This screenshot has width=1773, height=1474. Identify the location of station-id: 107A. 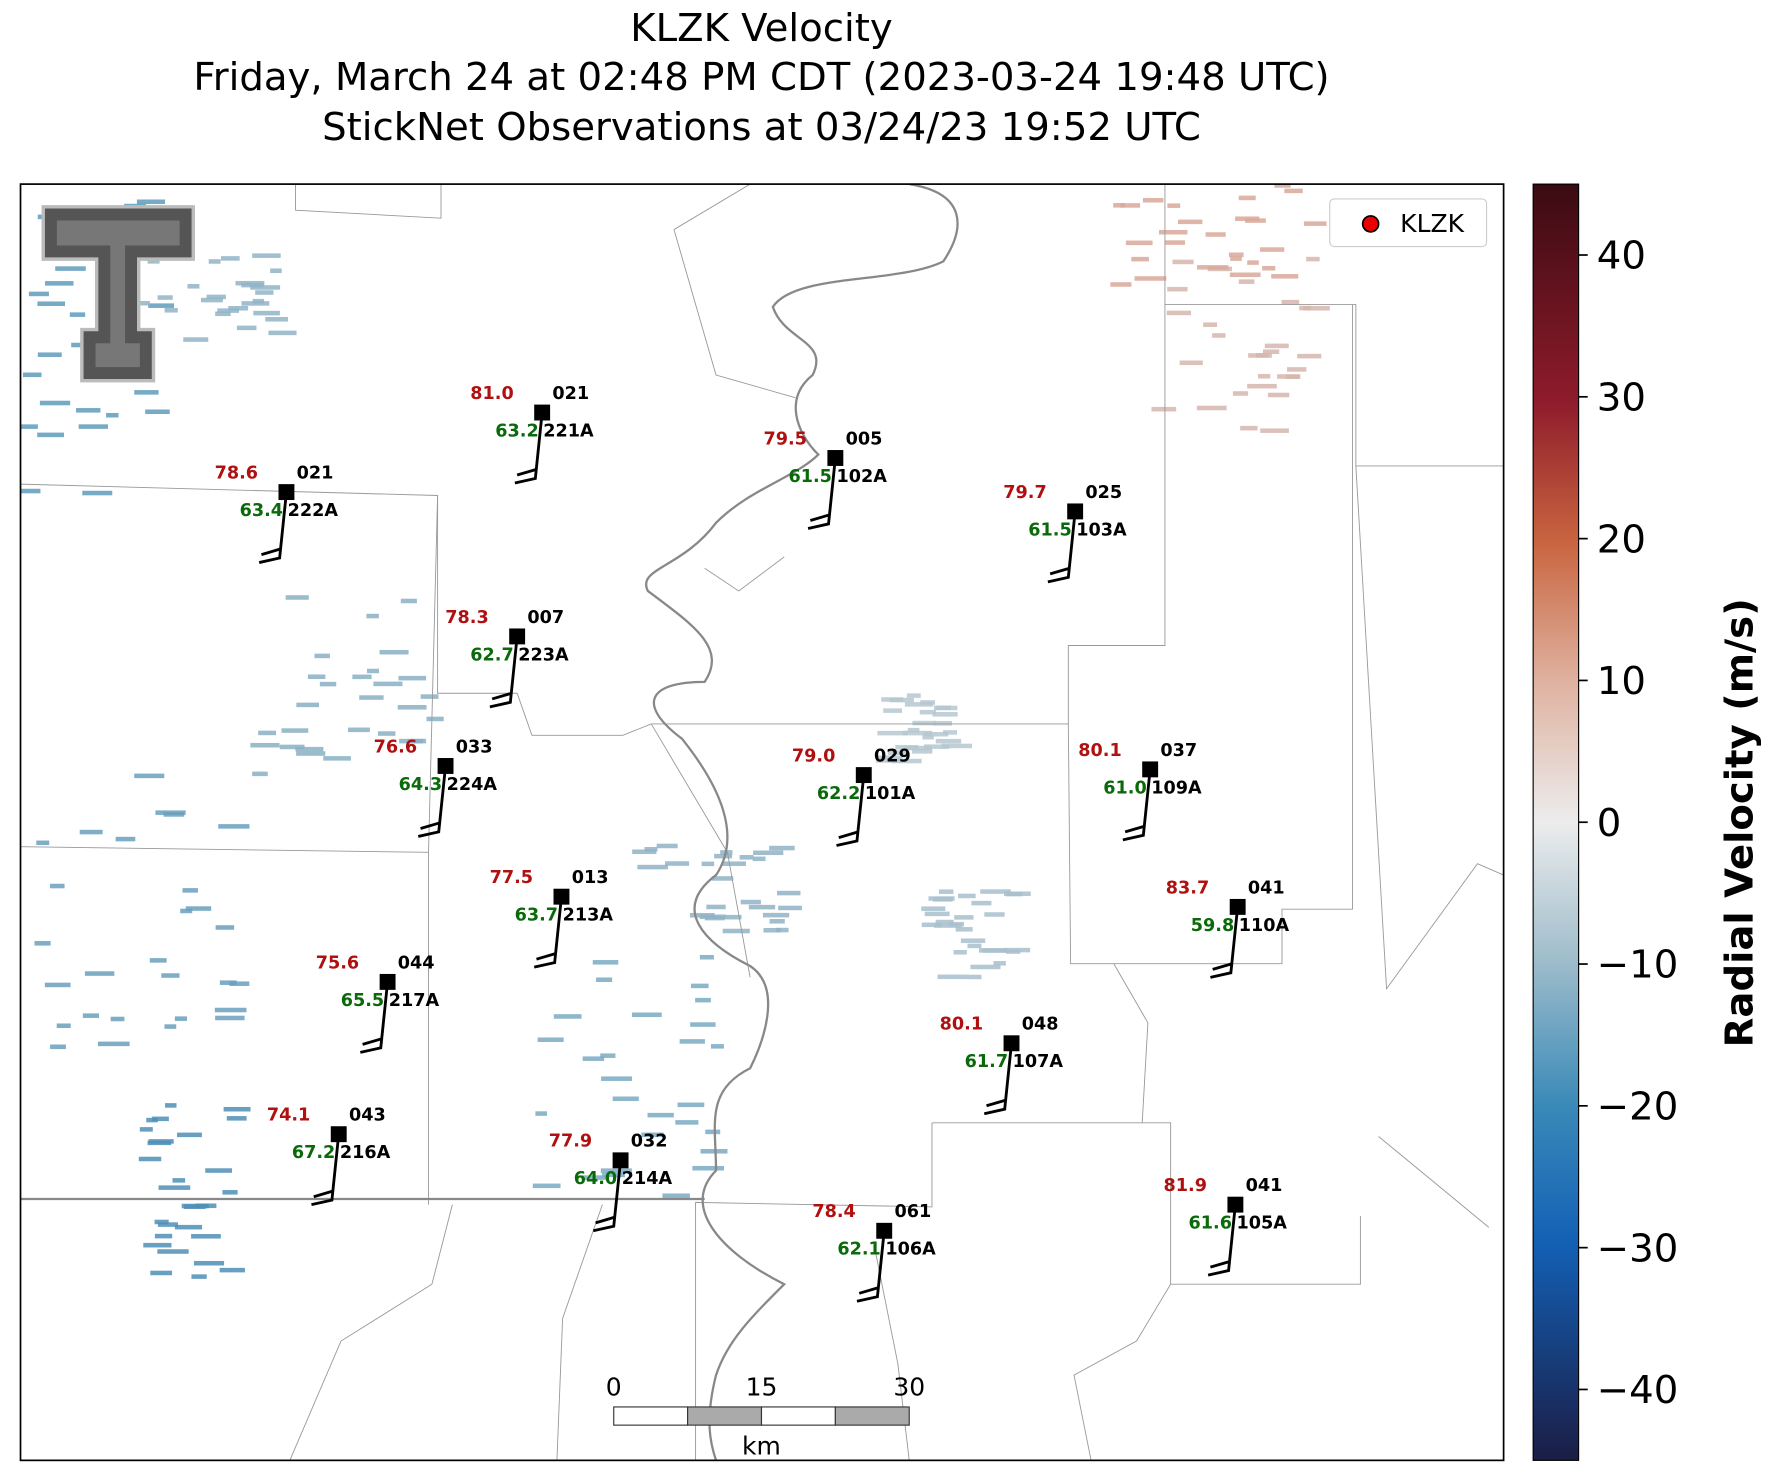
(1038, 1062).